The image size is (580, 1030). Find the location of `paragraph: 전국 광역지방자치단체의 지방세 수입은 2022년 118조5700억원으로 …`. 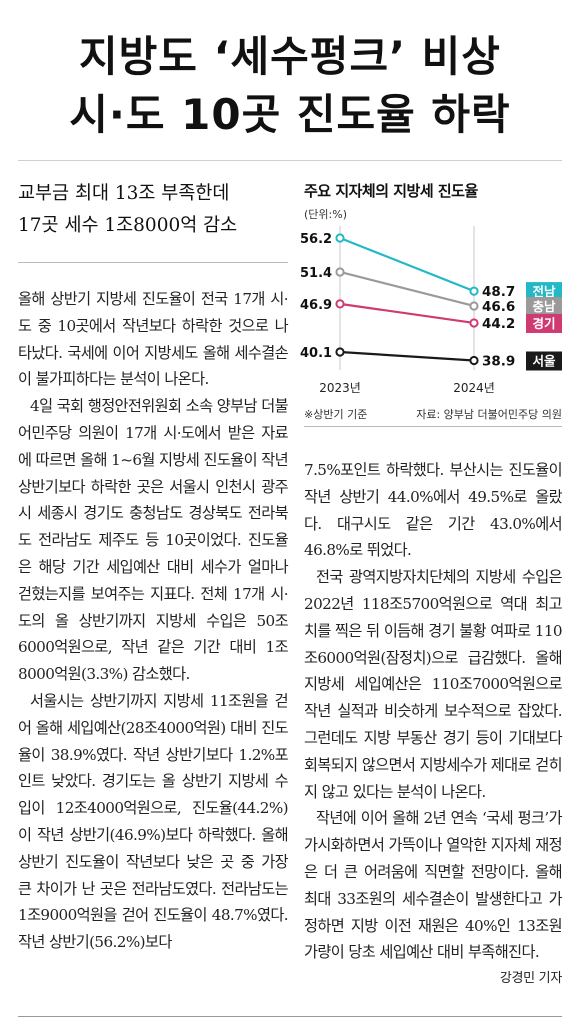

paragraph: 전국 광역지방자치단체의 지방세 수입은 2022년 118조5700억원으로 … is located at coordinates (433, 684).